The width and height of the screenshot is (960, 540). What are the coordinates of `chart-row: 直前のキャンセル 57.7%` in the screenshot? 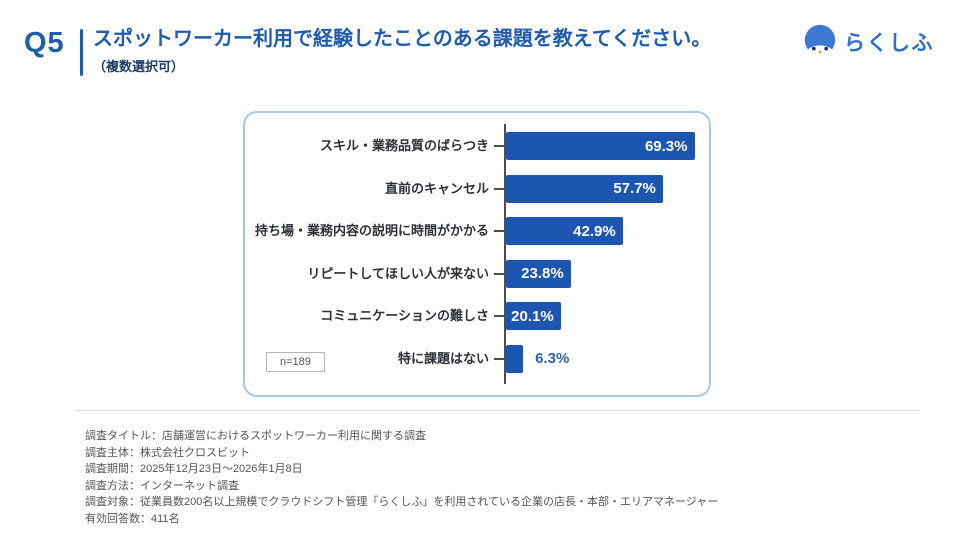 It's located at (477, 188).